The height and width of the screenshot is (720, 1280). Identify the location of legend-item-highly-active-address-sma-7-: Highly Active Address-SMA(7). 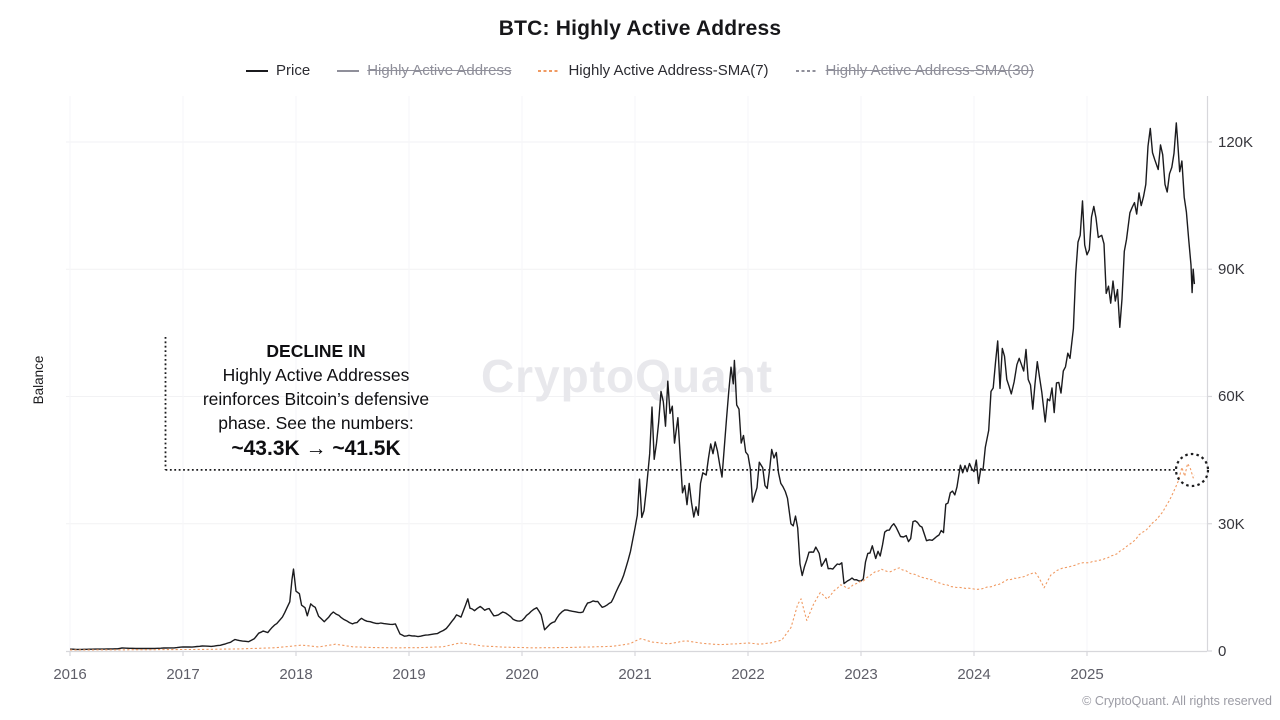
(653, 70).